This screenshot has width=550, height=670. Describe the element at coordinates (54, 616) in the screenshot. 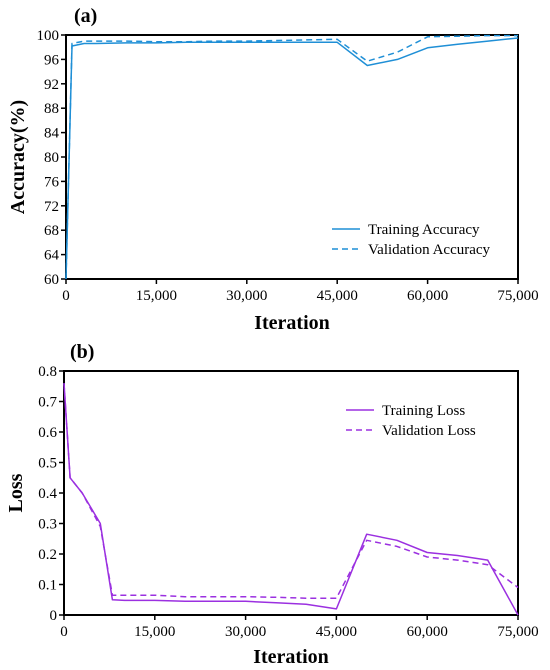

I see `y-tick-label: 0` at that location.